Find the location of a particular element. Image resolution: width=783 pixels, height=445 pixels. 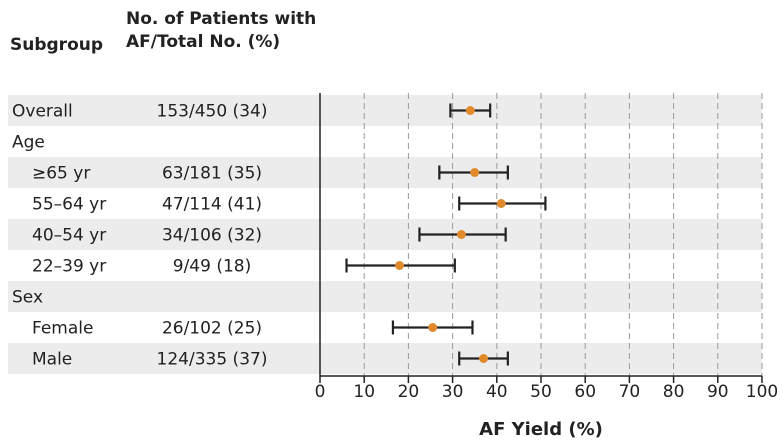

x-tick-label: 70 is located at coordinates (630, 392).